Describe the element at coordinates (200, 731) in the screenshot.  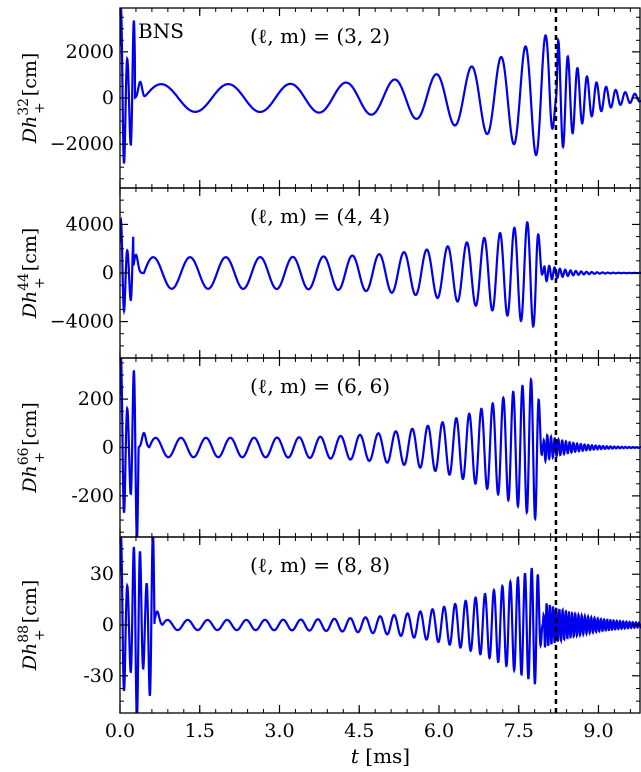
I see `xtick-label: 1.5` at that location.